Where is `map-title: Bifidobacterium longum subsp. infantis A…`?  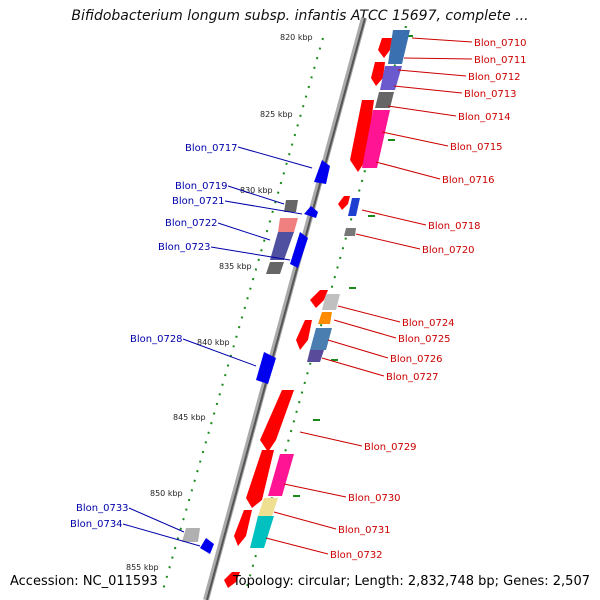 map-title: Bifidobacterium longum subsp. infantis A… is located at coordinates (300, 16).